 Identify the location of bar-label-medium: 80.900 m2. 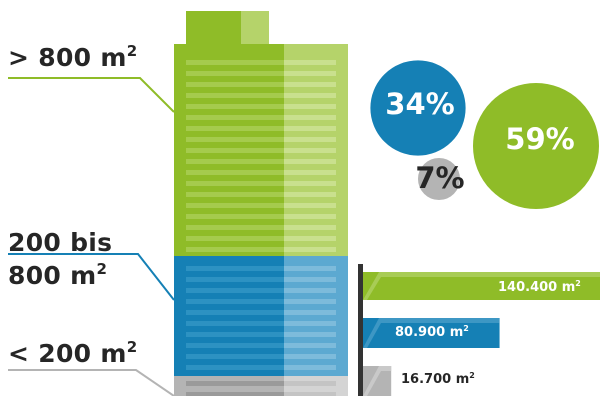
(432, 332).